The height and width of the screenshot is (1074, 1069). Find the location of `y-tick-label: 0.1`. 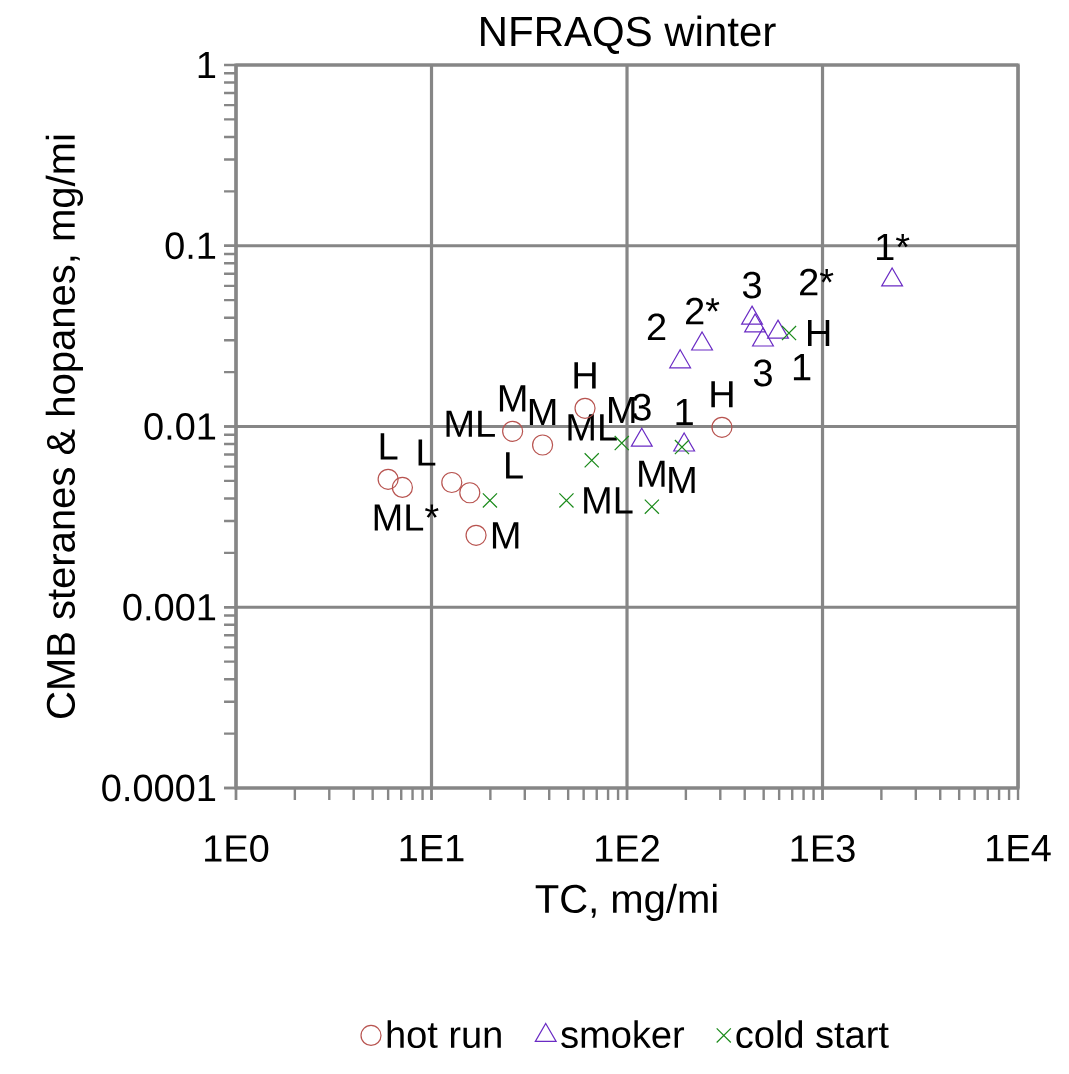

y-tick-label: 0.1 is located at coordinates (190, 246).